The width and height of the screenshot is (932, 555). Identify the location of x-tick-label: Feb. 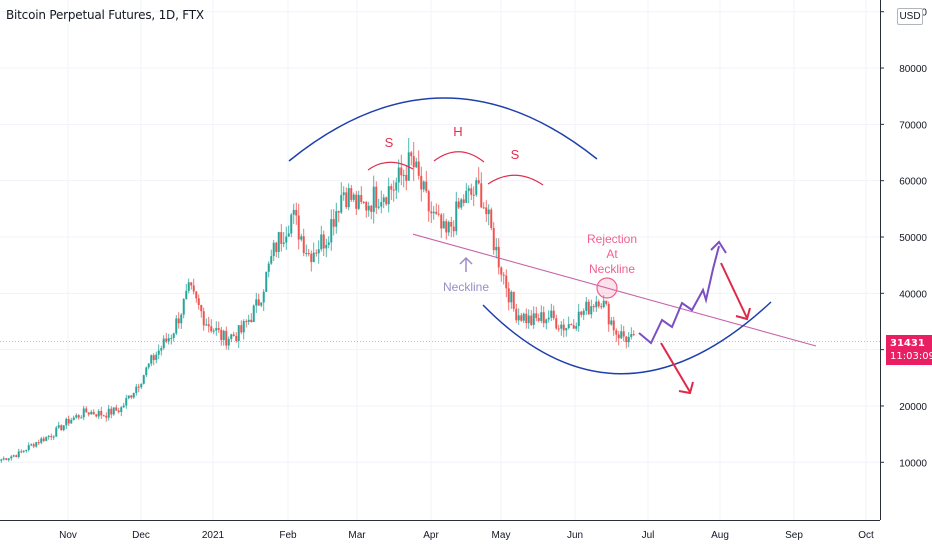
(288, 535).